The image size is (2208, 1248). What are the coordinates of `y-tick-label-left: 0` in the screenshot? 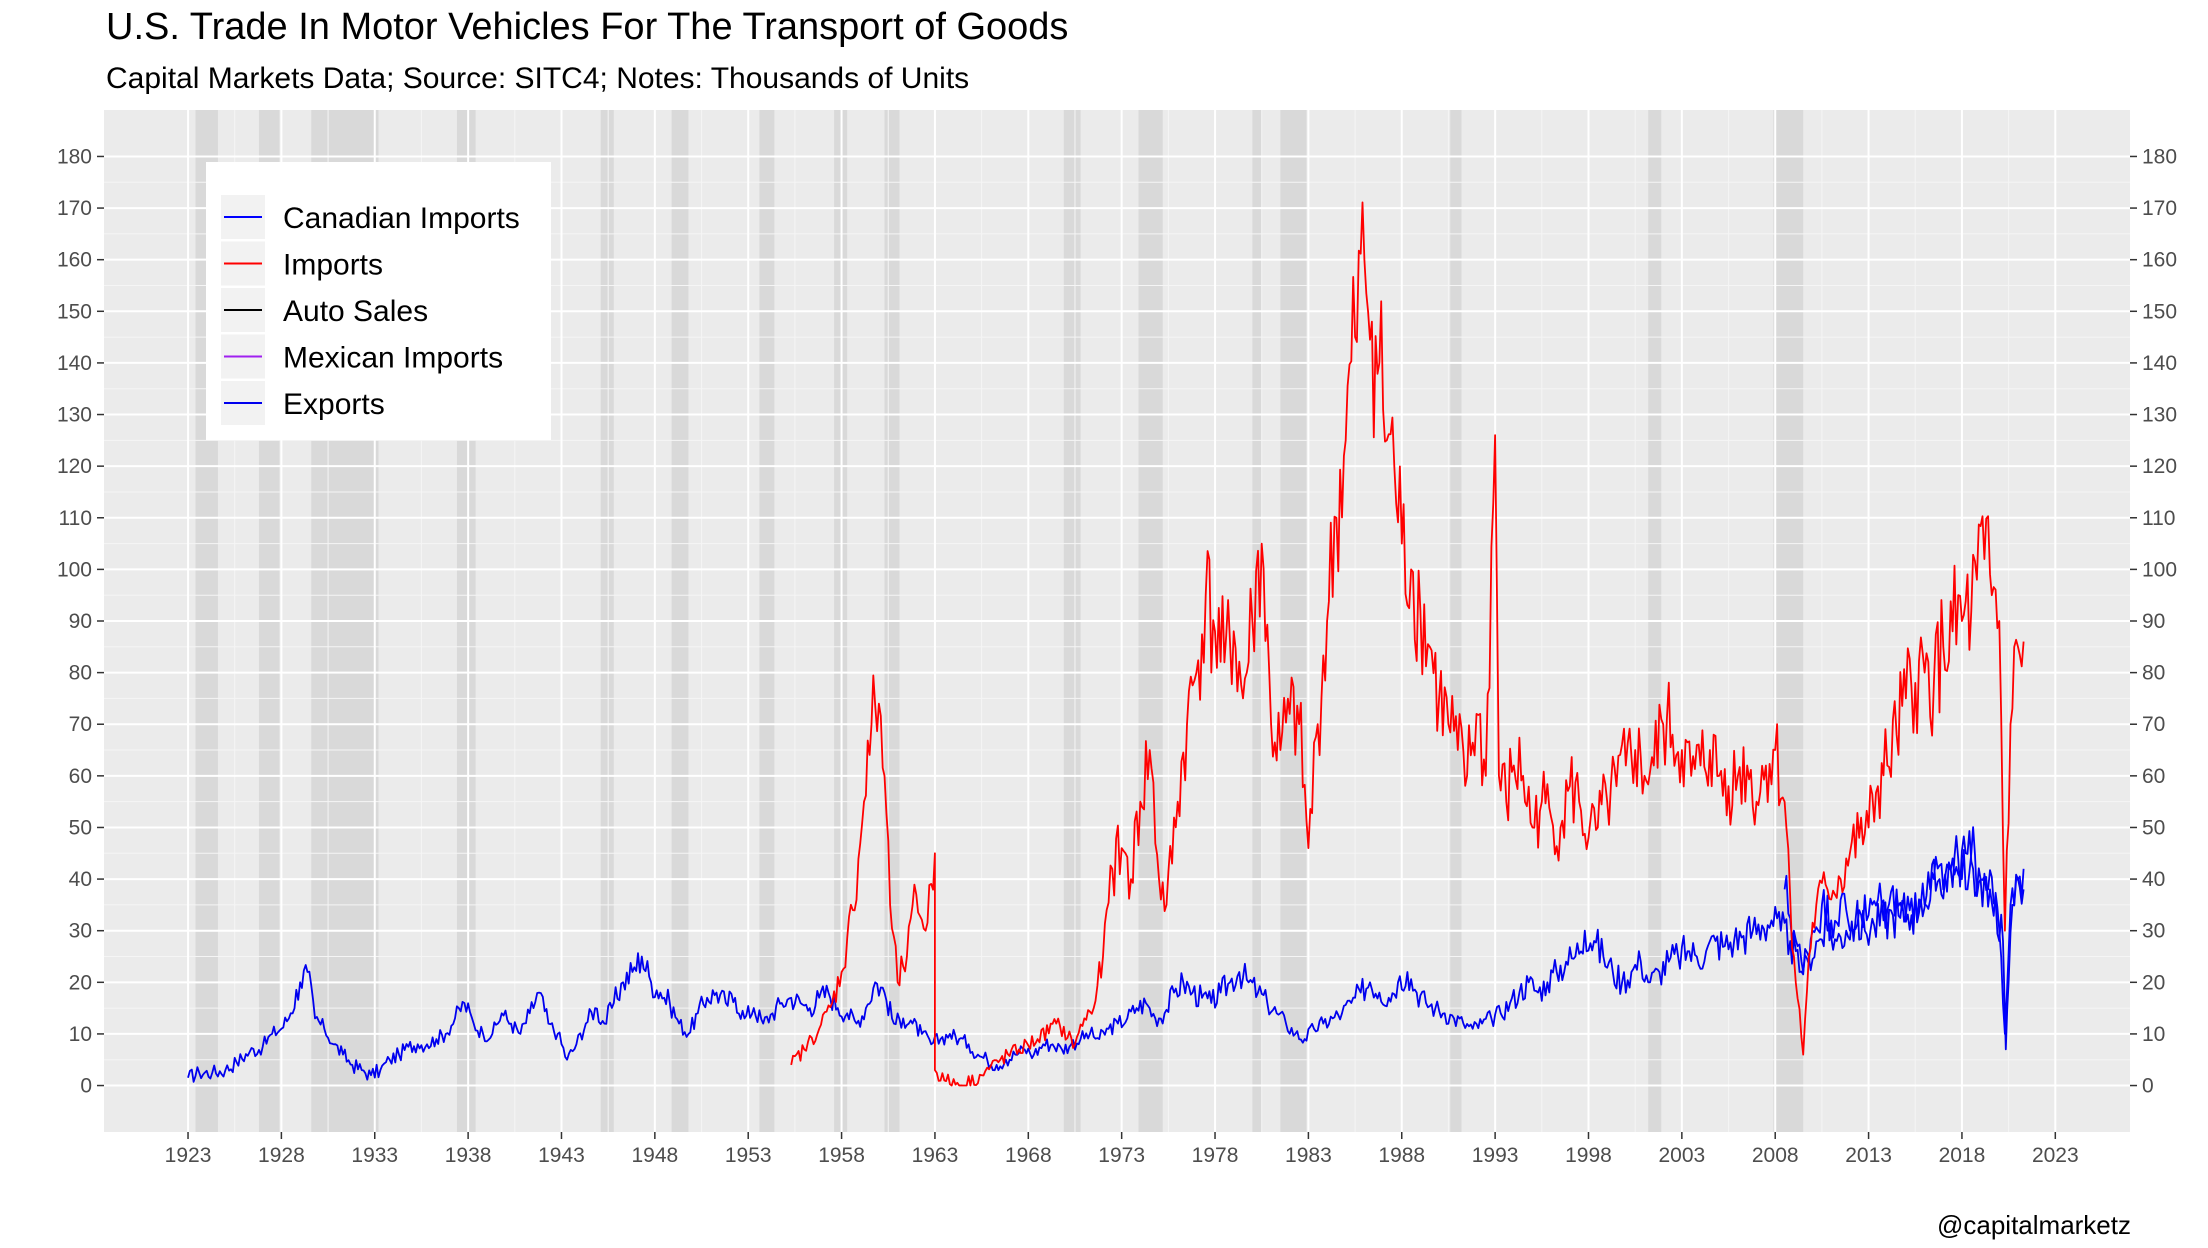 It's located at (86, 1086).